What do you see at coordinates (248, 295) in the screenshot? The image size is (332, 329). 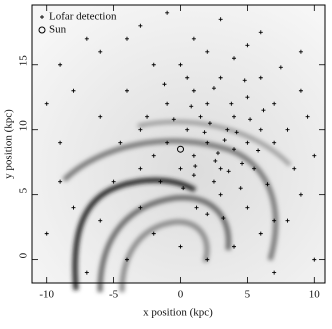 I see `x-tick-label: 5` at bounding box center [248, 295].